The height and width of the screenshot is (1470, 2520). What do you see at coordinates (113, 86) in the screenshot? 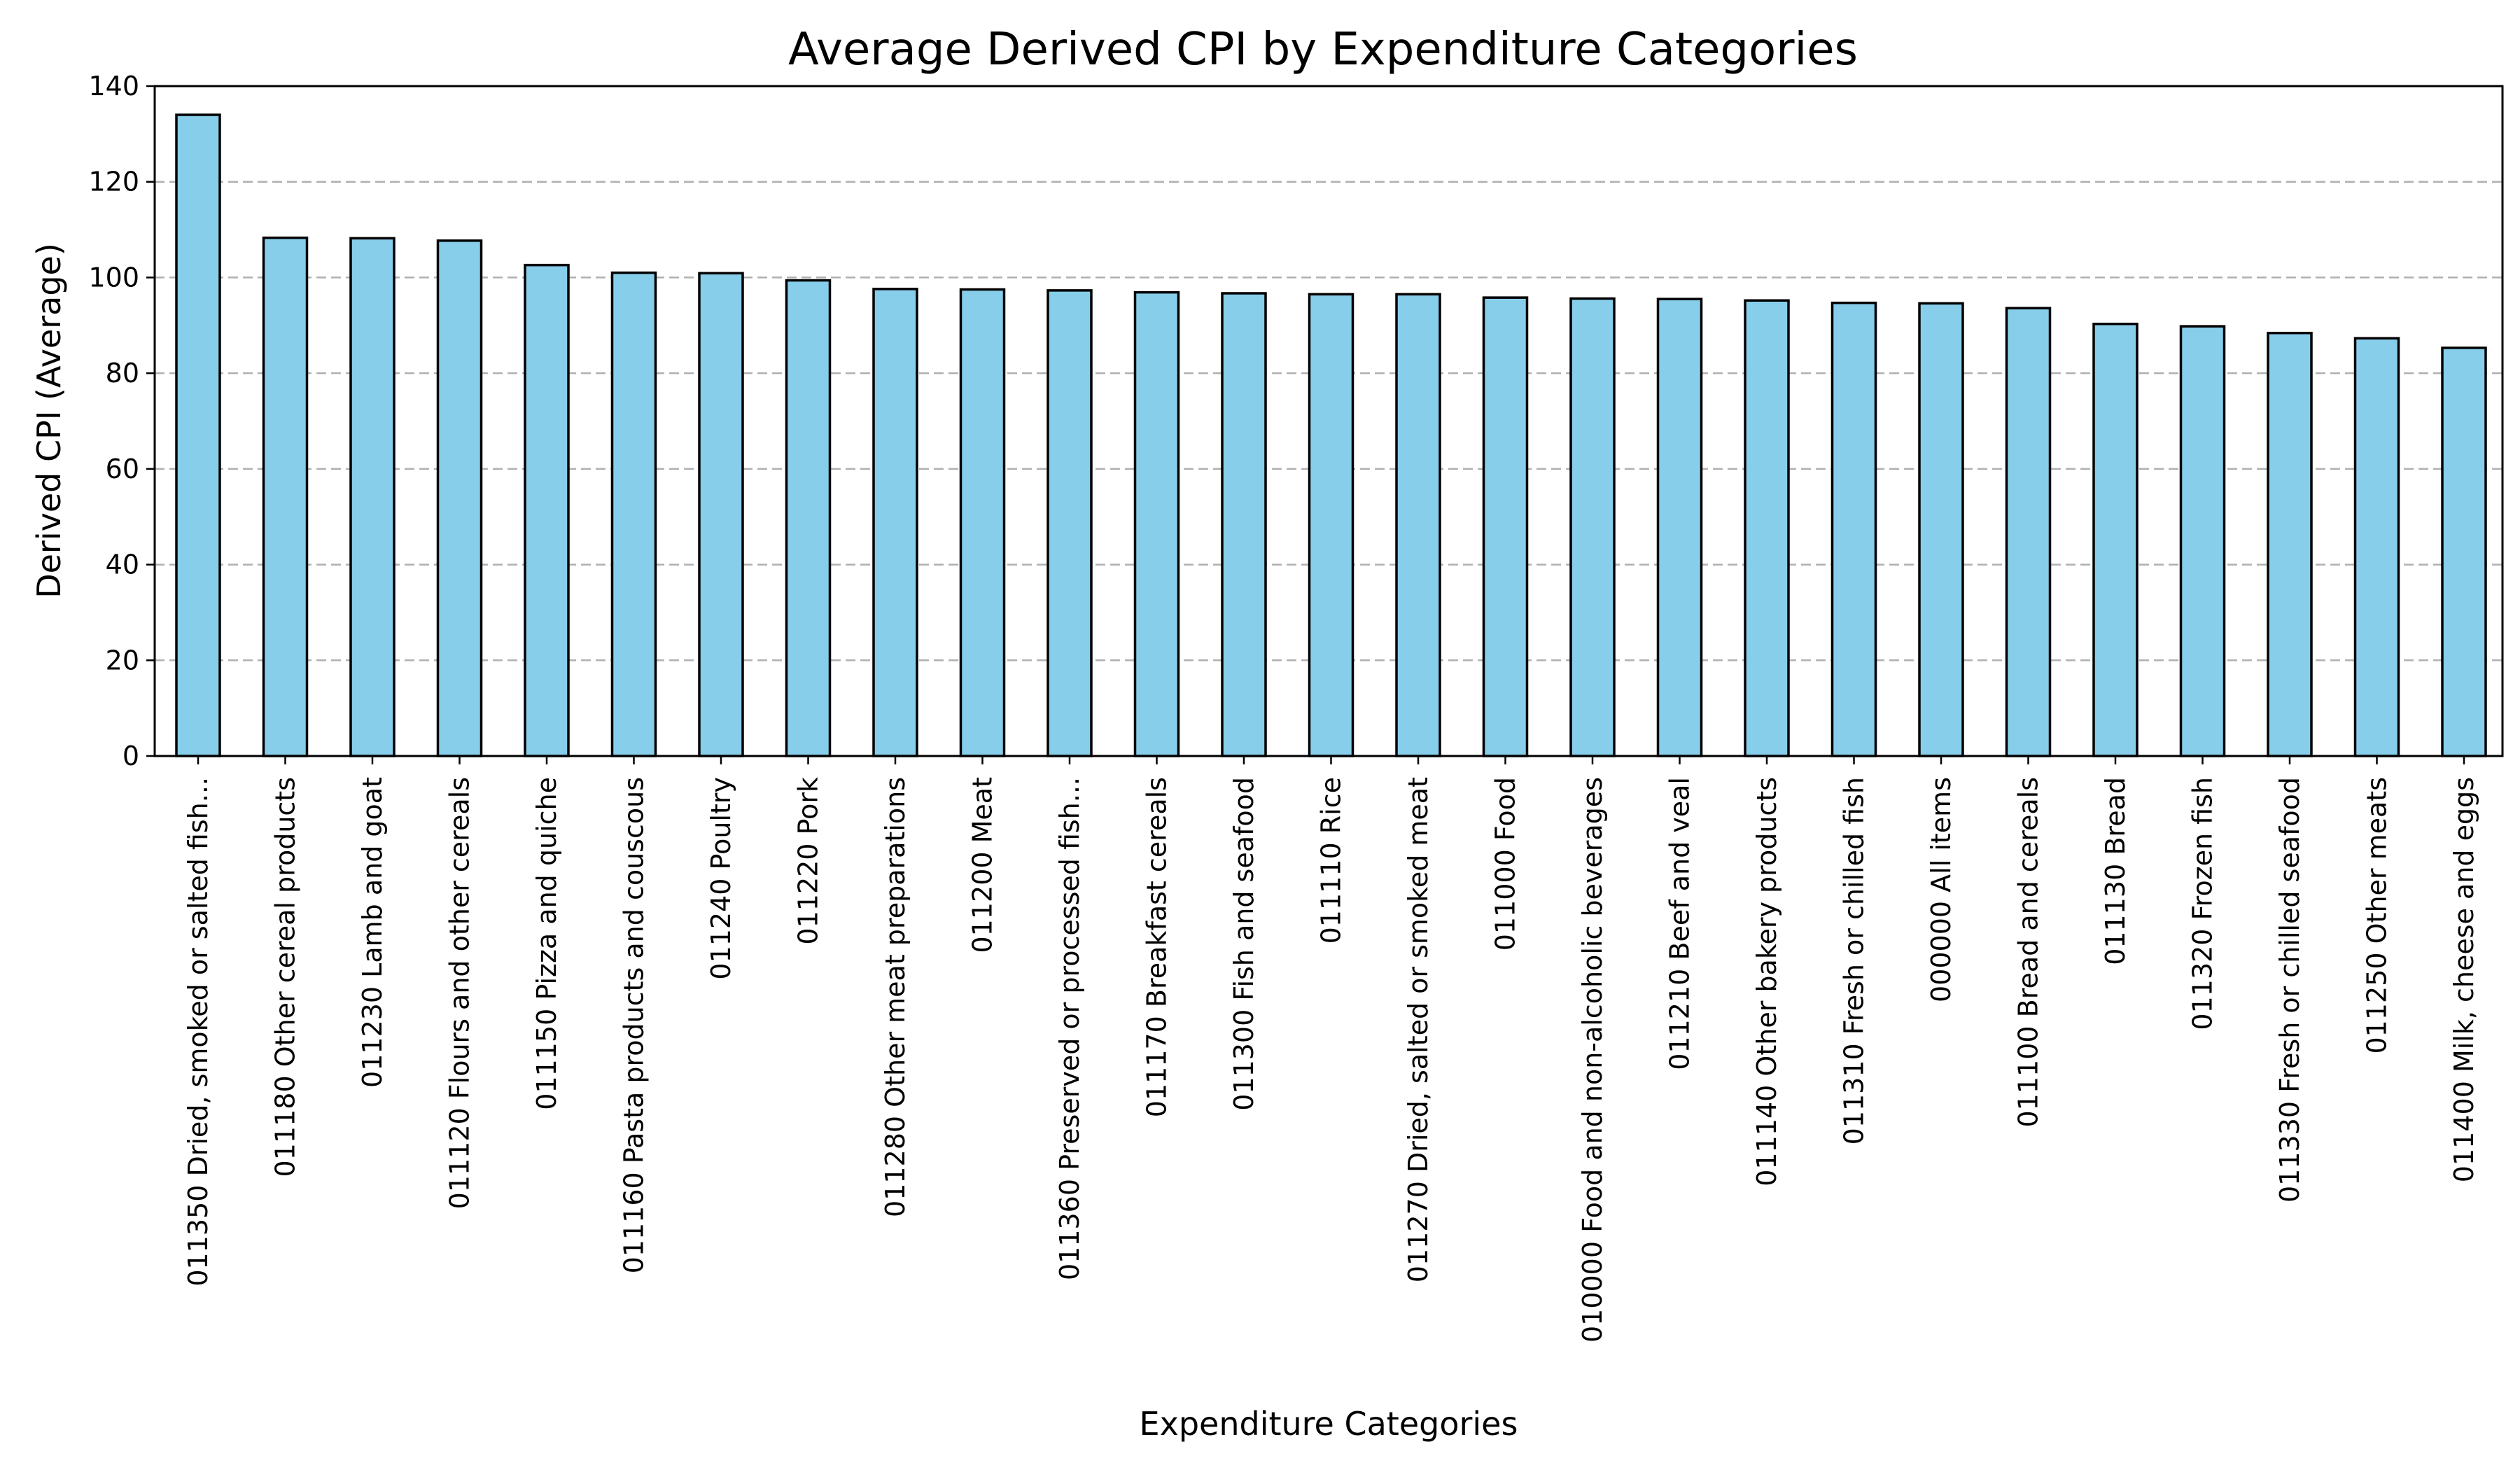
I see `y-tick-label: 140` at bounding box center [113, 86].